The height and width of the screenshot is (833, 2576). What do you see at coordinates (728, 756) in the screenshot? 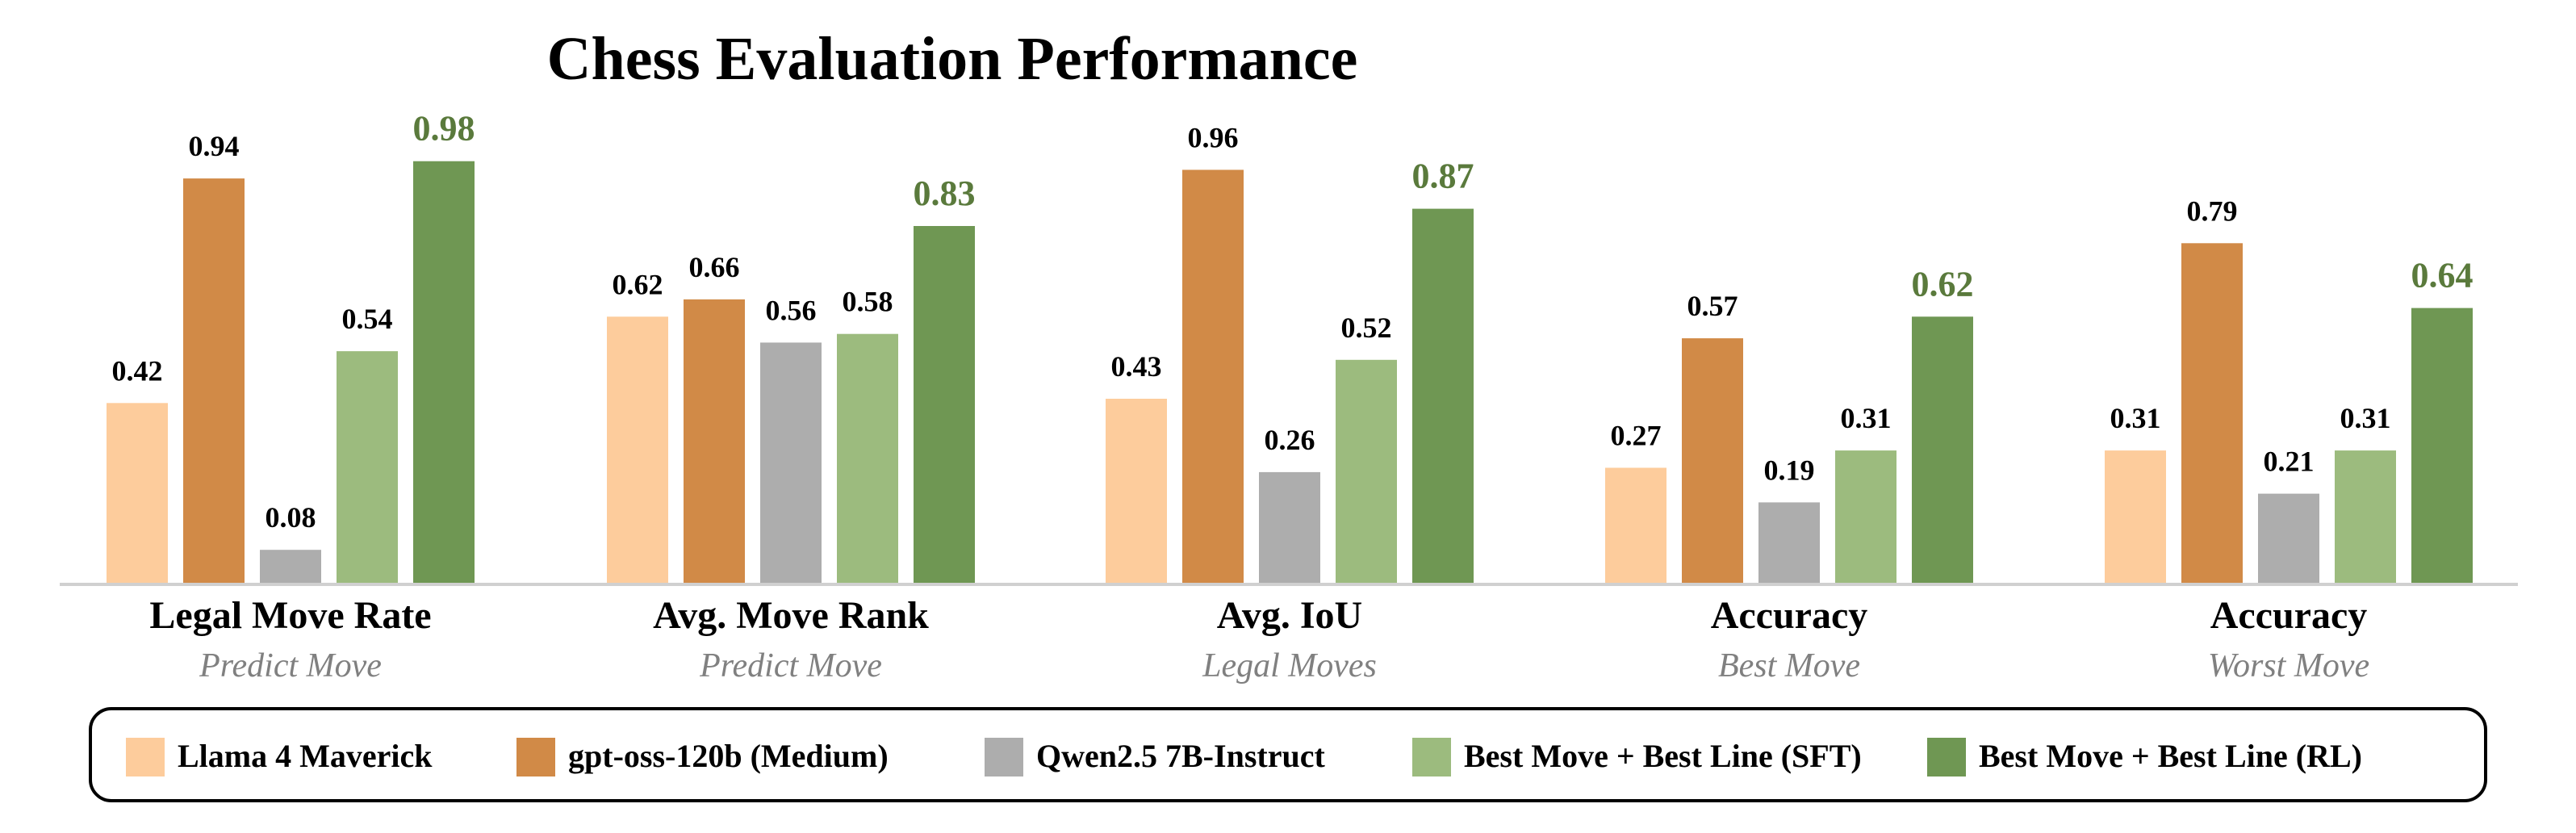
I see `legend-label: gpt-oss-120b (Medium)` at bounding box center [728, 756].